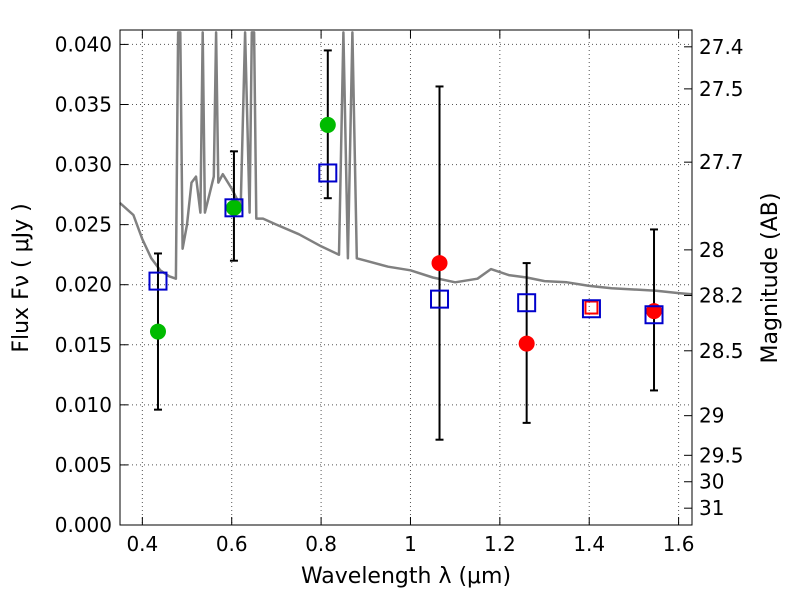 This screenshot has height=600, width=800. I want to click on y2-tick-label: 28.5, so click(721, 351).